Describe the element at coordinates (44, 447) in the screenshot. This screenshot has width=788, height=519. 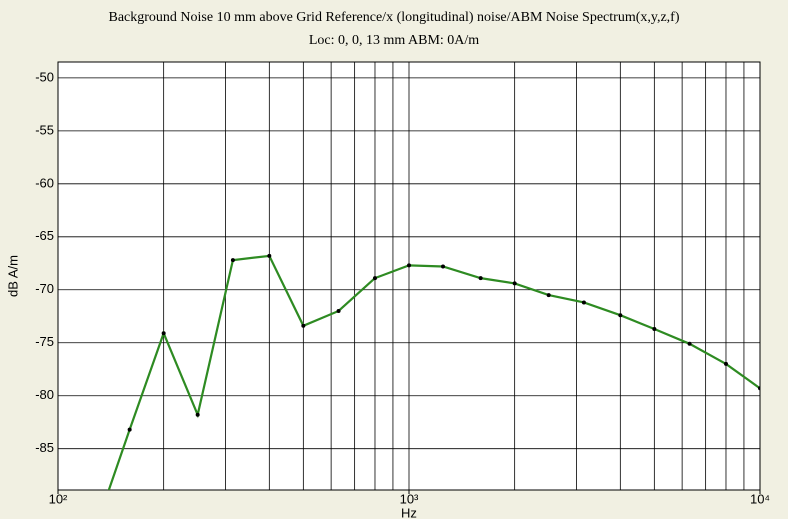
I see `y-tick-label: -85` at that location.